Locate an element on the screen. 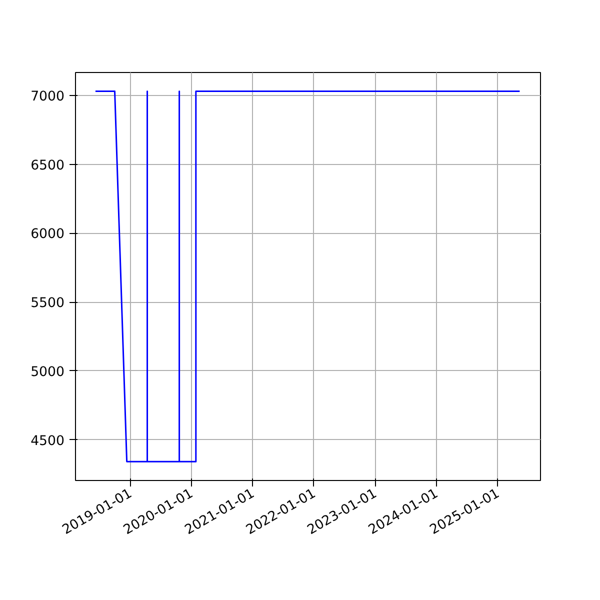 The image size is (600, 600). y-tick-label: 5500 is located at coordinates (47, 304).